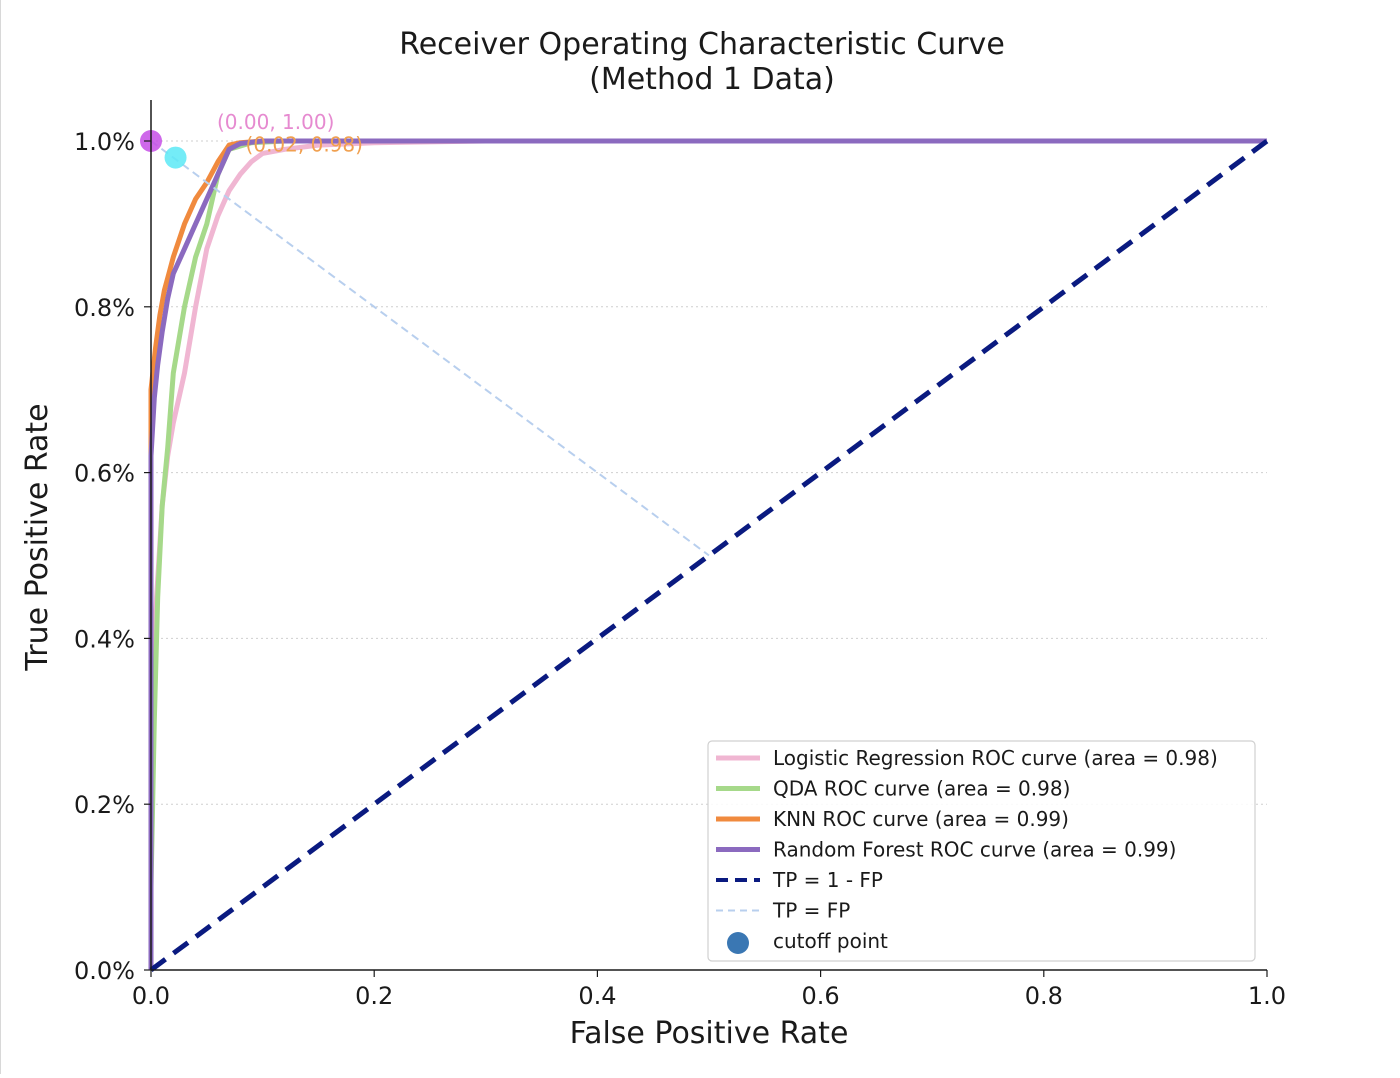 The width and height of the screenshot is (1400, 1078). Describe the element at coordinates (151, 996) in the screenshot. I see `x-tick-label-0: 0.0` at that location.